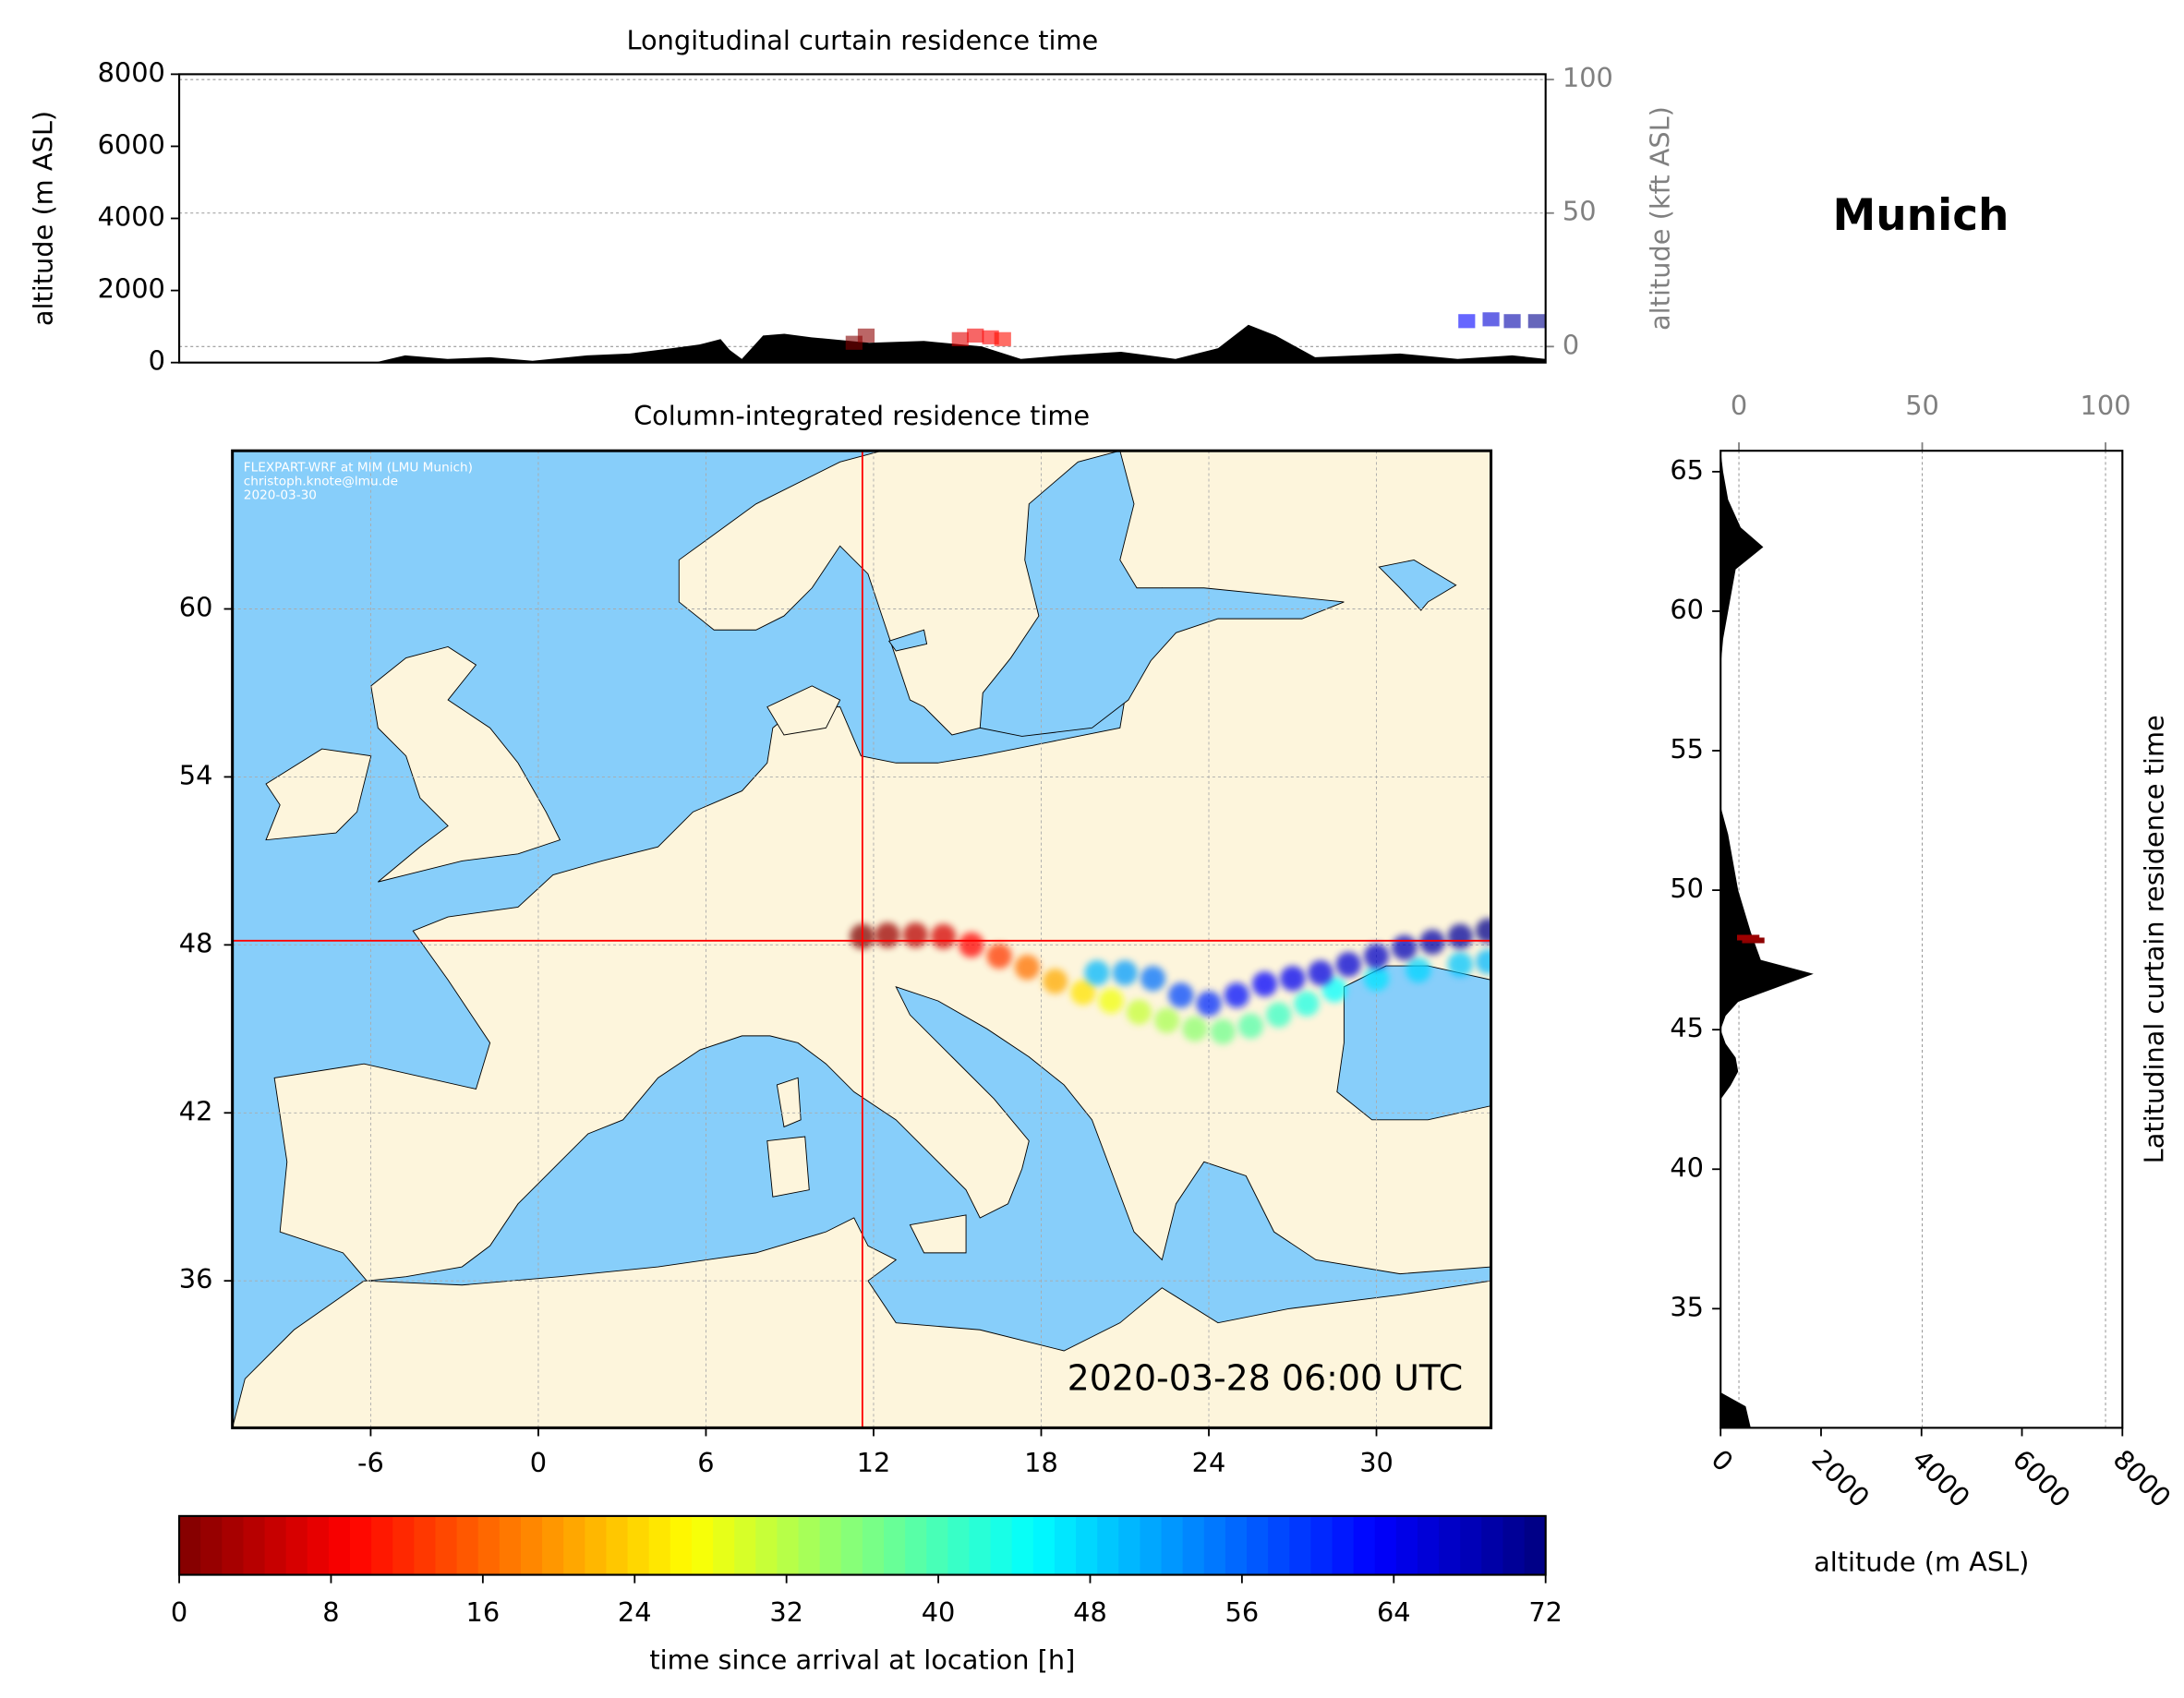 The height and width of the screenshot is (1698, 2184). What do you see at coordinates (786, 1612) in the screenshot?
I see `x-tick-label: 32` at bounding box center [786, 1612].